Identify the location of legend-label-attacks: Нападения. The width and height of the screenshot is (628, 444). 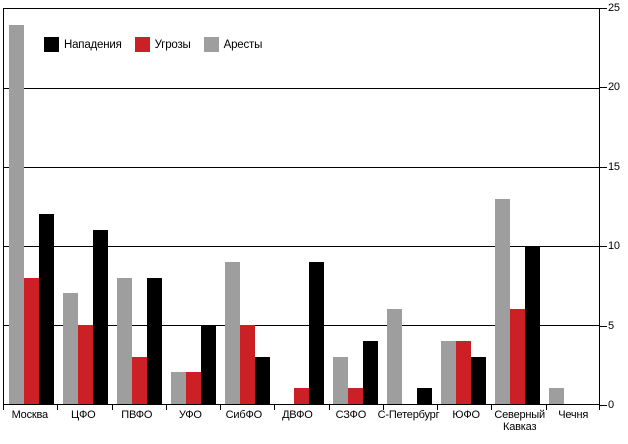
(93, 44).